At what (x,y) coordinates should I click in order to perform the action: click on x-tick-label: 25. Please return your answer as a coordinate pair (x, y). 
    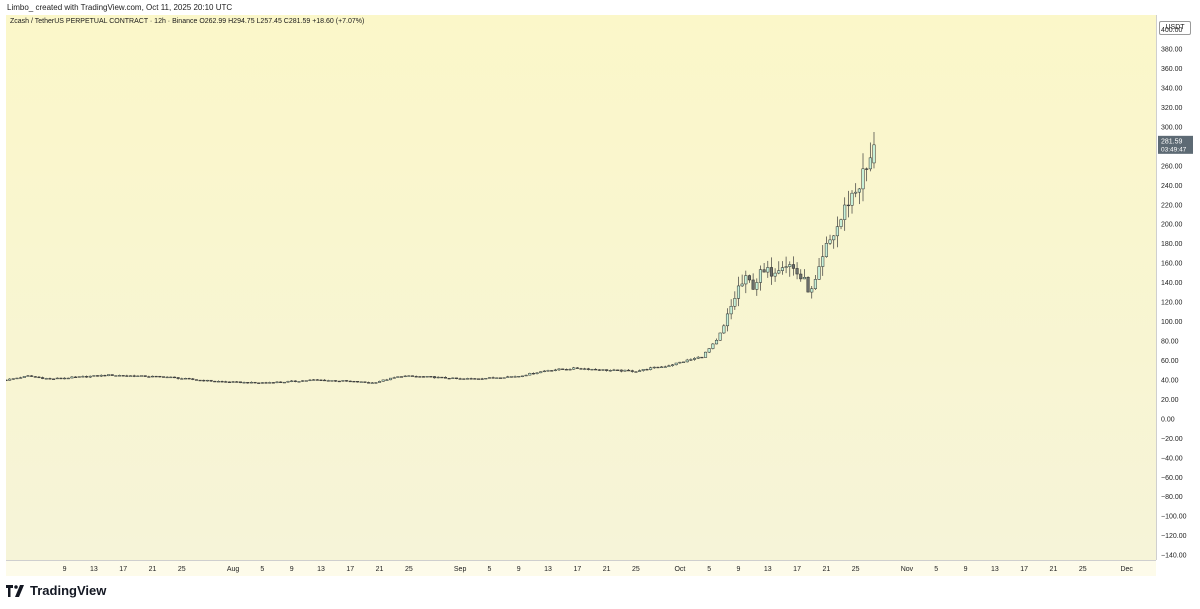
    Looking at the image, I should click on (856, 569).